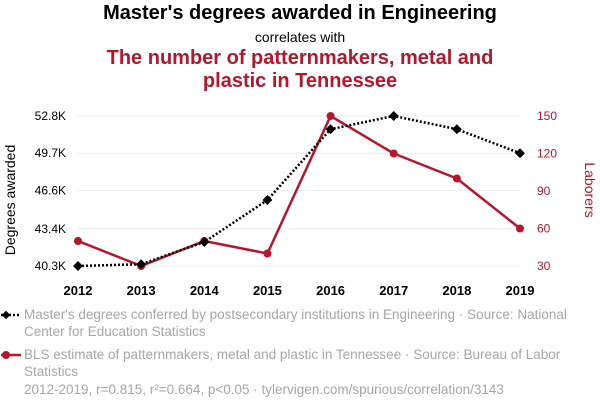 This screenshot has width=600, height=414. I want to click on degrees-point-2019, so click(520, 153).